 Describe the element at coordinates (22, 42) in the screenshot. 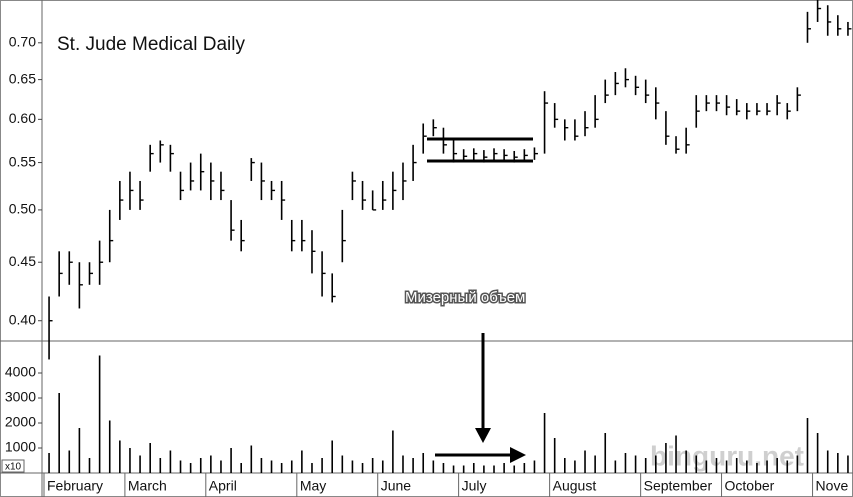

I see `y-tick-label: 0.70` at that location.